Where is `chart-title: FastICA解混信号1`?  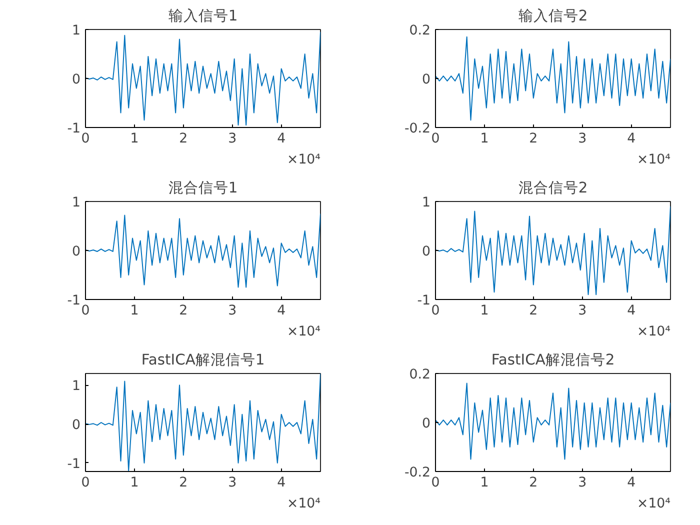
chart-title: FastICA解混信号1 is located at coordinates (203, 360).